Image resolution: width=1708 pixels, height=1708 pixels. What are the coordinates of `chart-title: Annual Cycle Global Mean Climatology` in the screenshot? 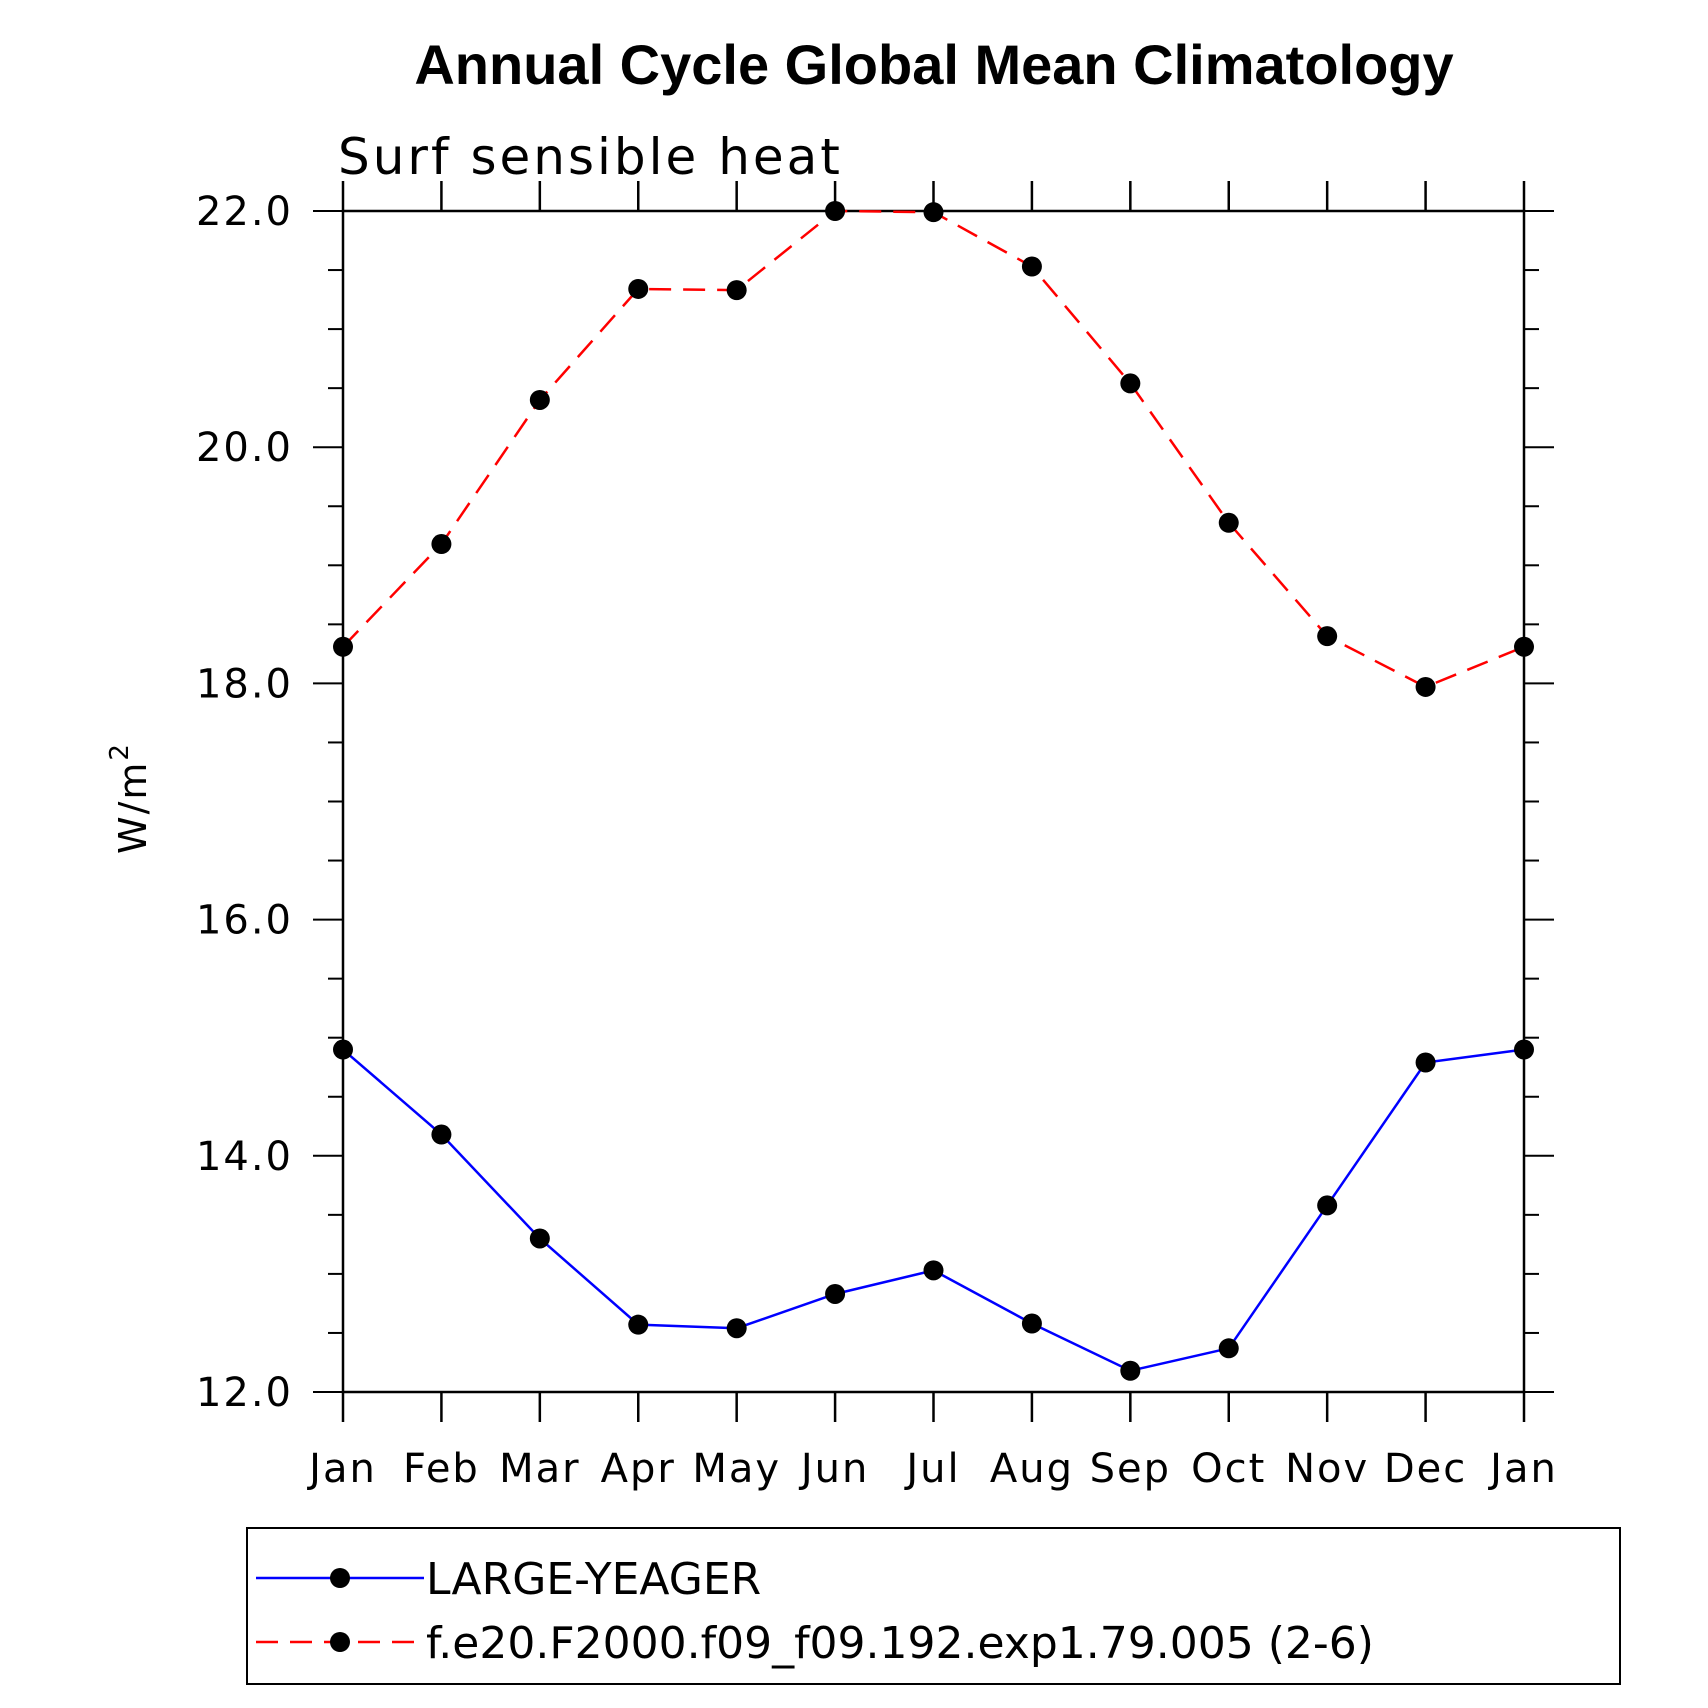 It's located at (933, 64).